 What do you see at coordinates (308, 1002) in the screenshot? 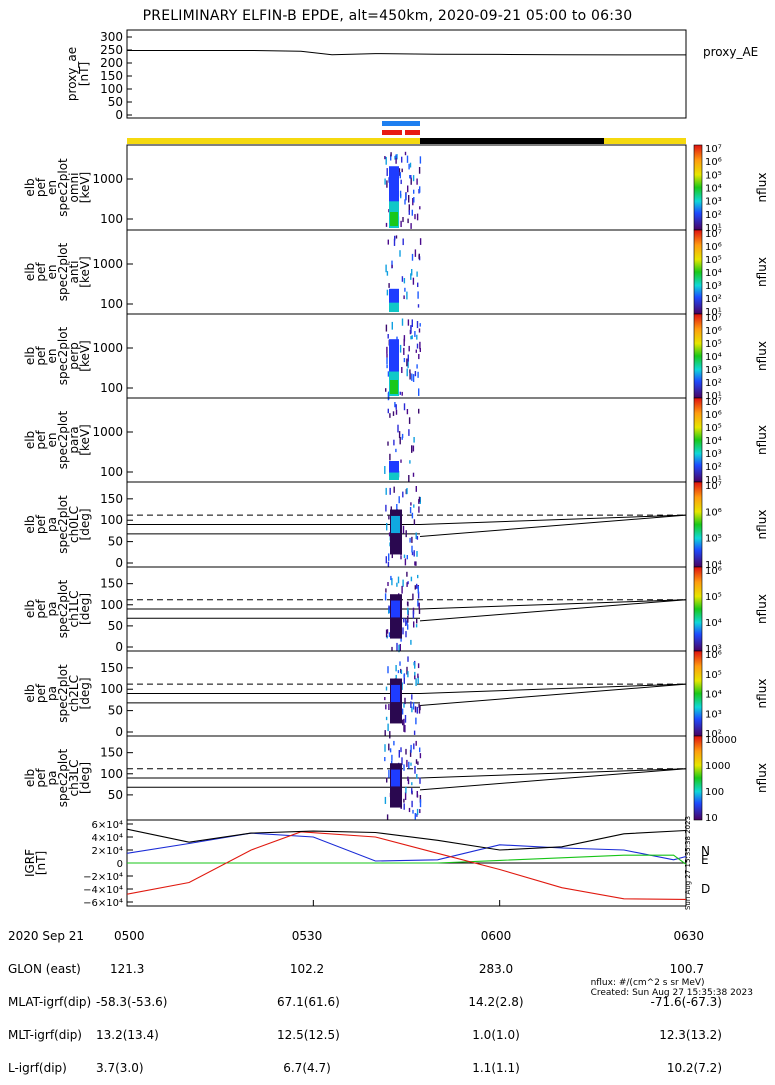
I see `footer-cell: 67.1(61.6)` at bounding box center [308, 1002].